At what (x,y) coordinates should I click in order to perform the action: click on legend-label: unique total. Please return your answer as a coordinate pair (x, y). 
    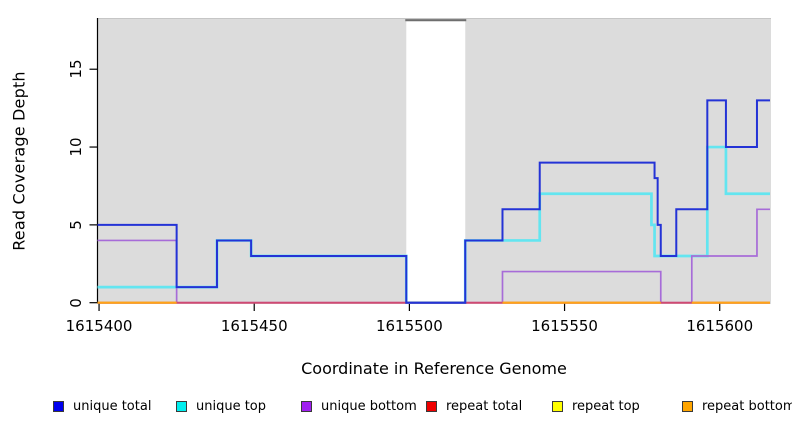
    Looking at the image, I should click on (112, 406).